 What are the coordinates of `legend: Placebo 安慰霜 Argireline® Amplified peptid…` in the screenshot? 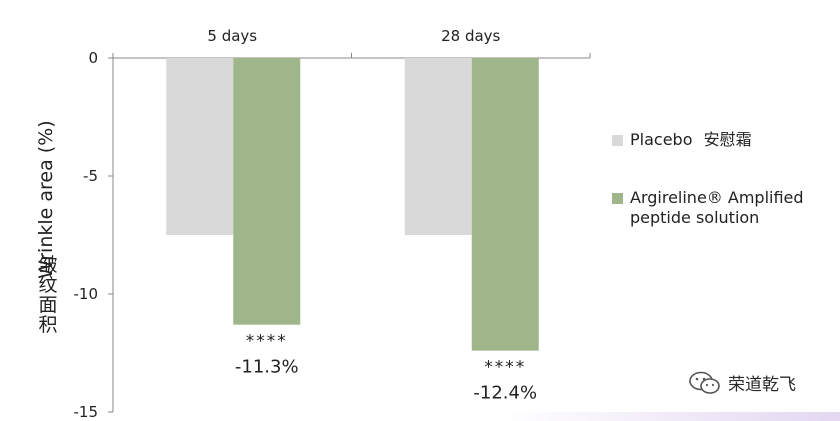 It's located at (726, 179).